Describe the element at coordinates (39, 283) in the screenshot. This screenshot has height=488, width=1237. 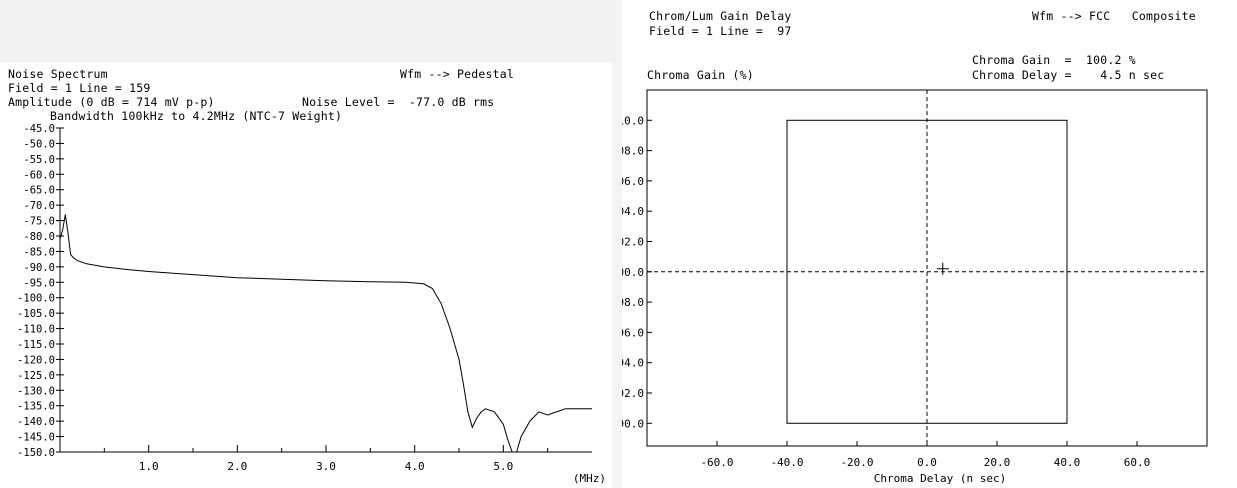
I see `noise-y-tick-label: -95.0` at that location.